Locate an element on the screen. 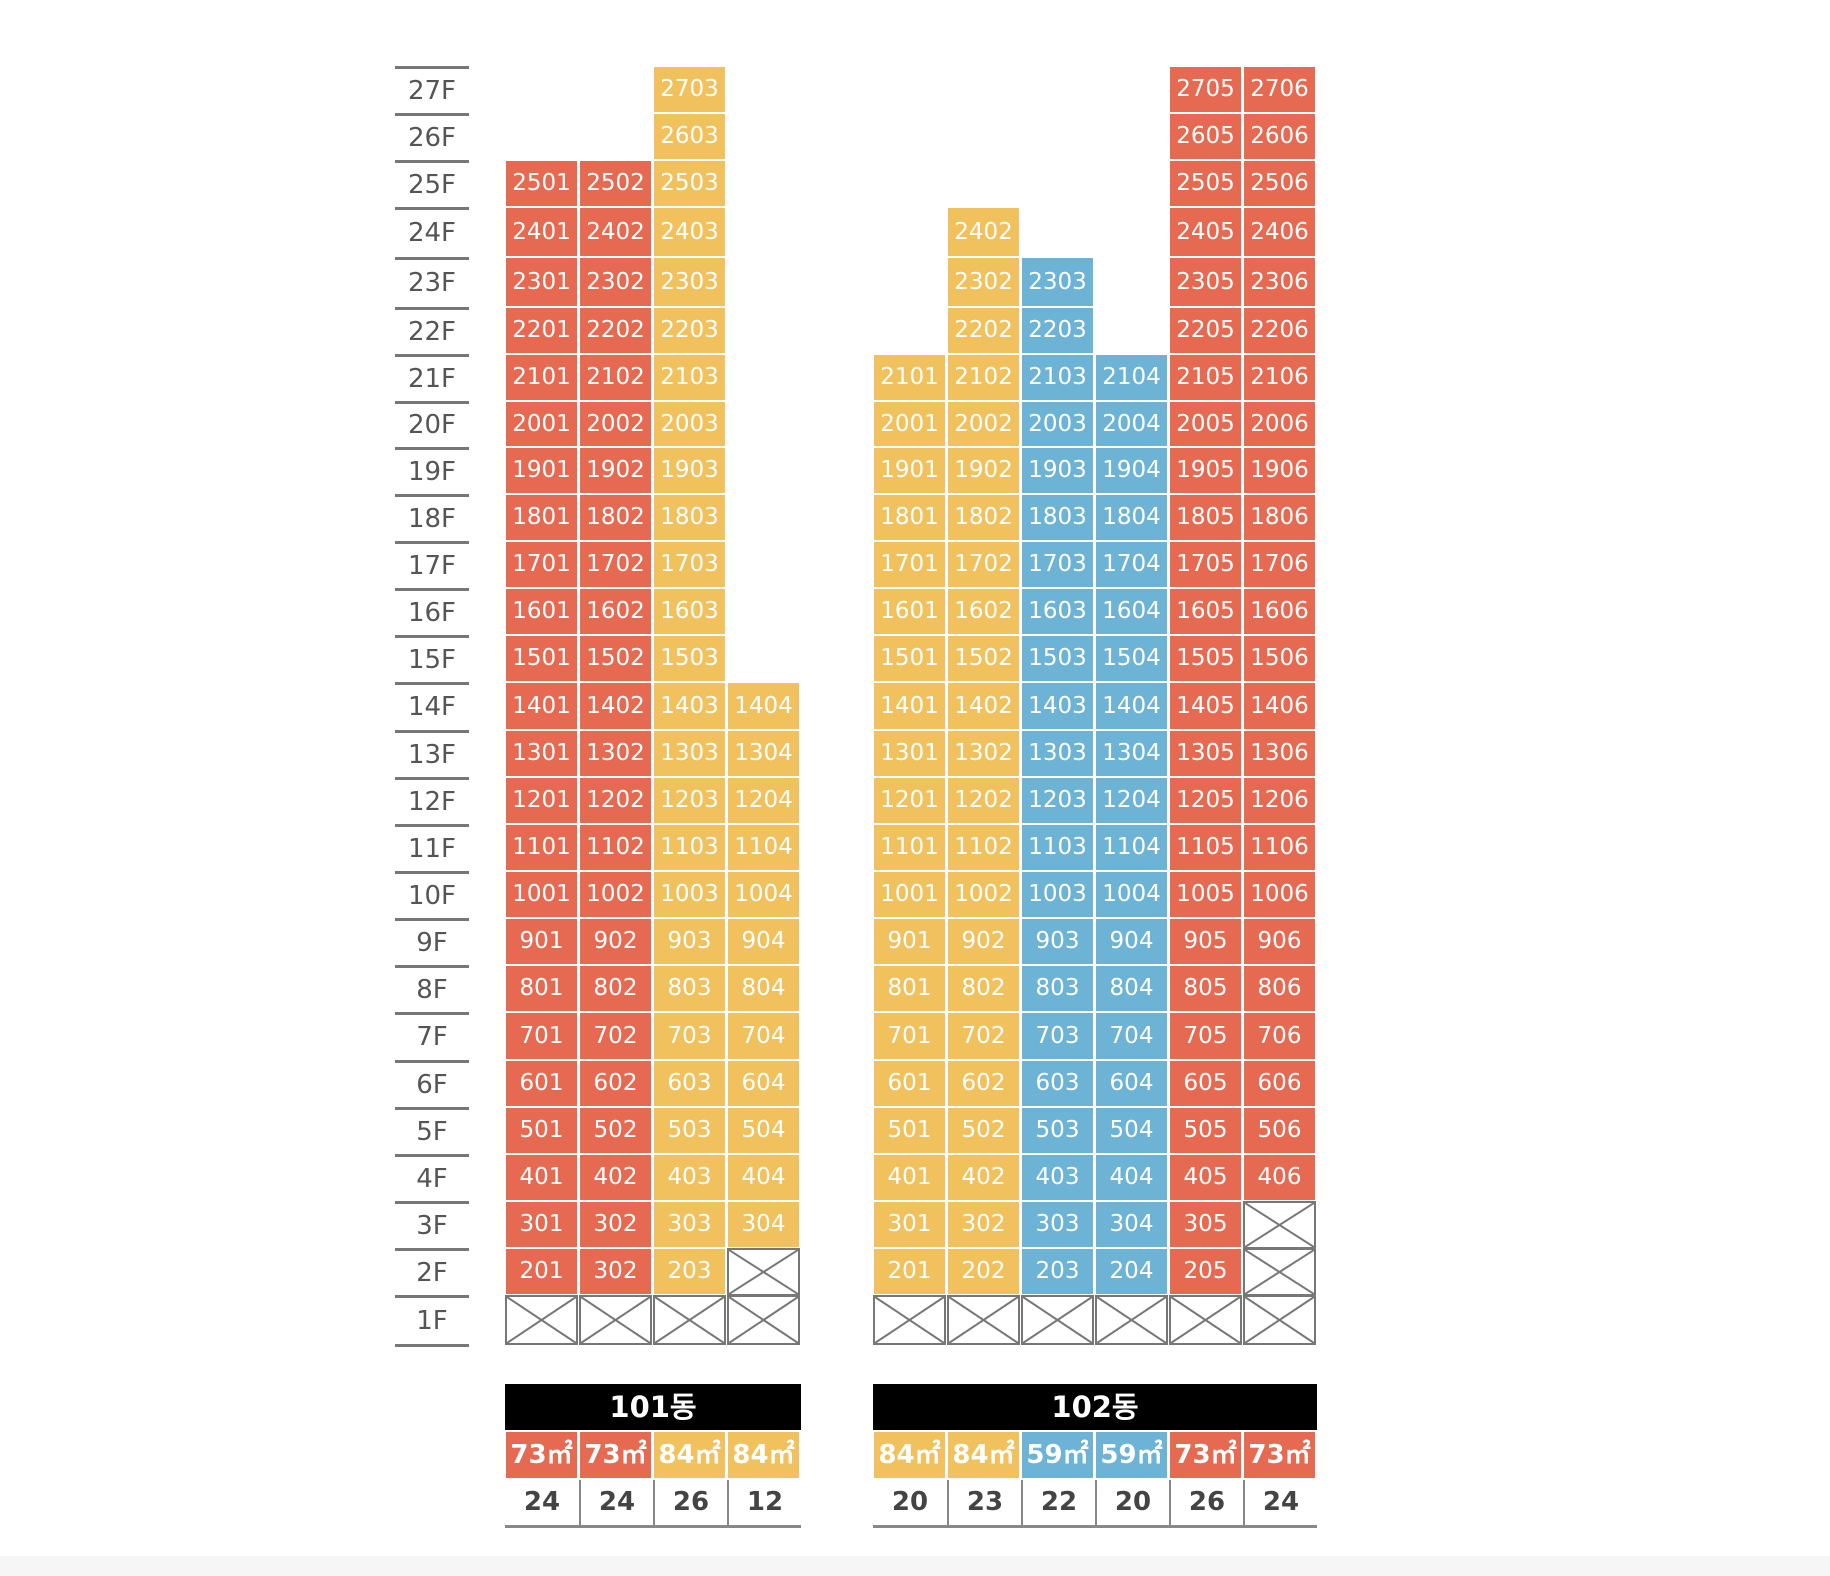 The height and width of the screenshot is (1576, 1830). building-name: 102동 is located at coordinates (1095, 1407).